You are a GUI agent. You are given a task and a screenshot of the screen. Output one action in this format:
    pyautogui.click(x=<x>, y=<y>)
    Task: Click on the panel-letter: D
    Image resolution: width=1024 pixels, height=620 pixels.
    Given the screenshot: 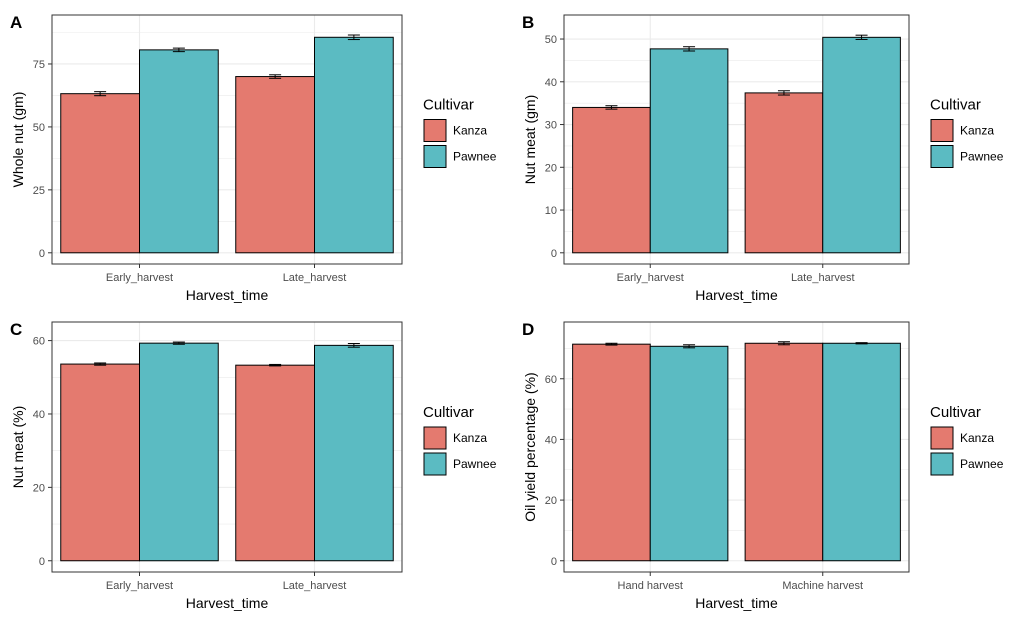 What is the action you would take?
    pyautogui.click(x=528, y=329)
    